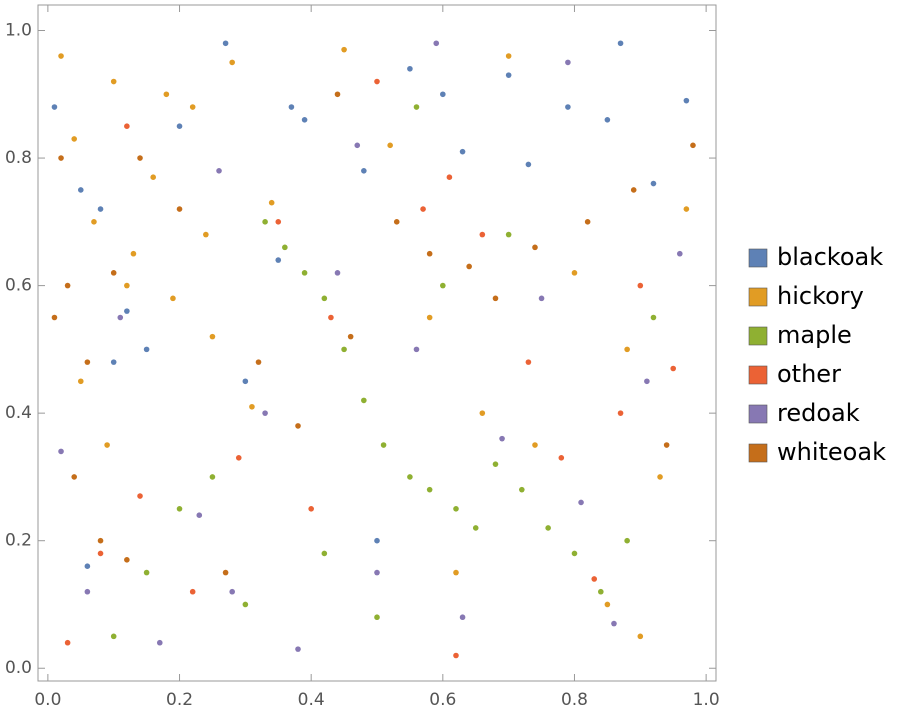 This screenshot has width=904, height=714. I want to click on x-tick-label: 0.2, so click(179, 700).